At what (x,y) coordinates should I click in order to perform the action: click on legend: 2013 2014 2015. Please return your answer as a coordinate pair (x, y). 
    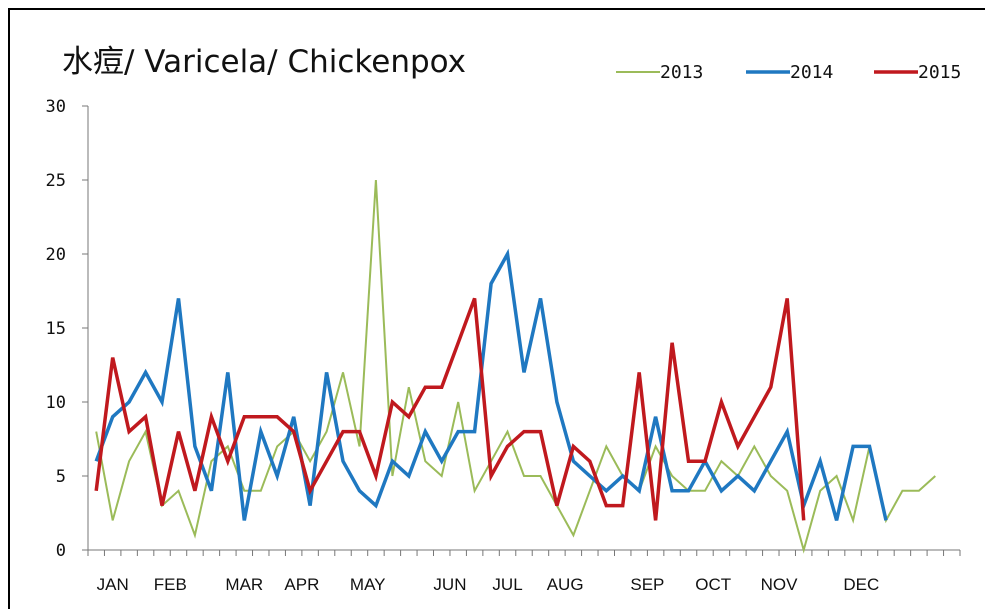
    Looking at the image, I should click on (788, 72).